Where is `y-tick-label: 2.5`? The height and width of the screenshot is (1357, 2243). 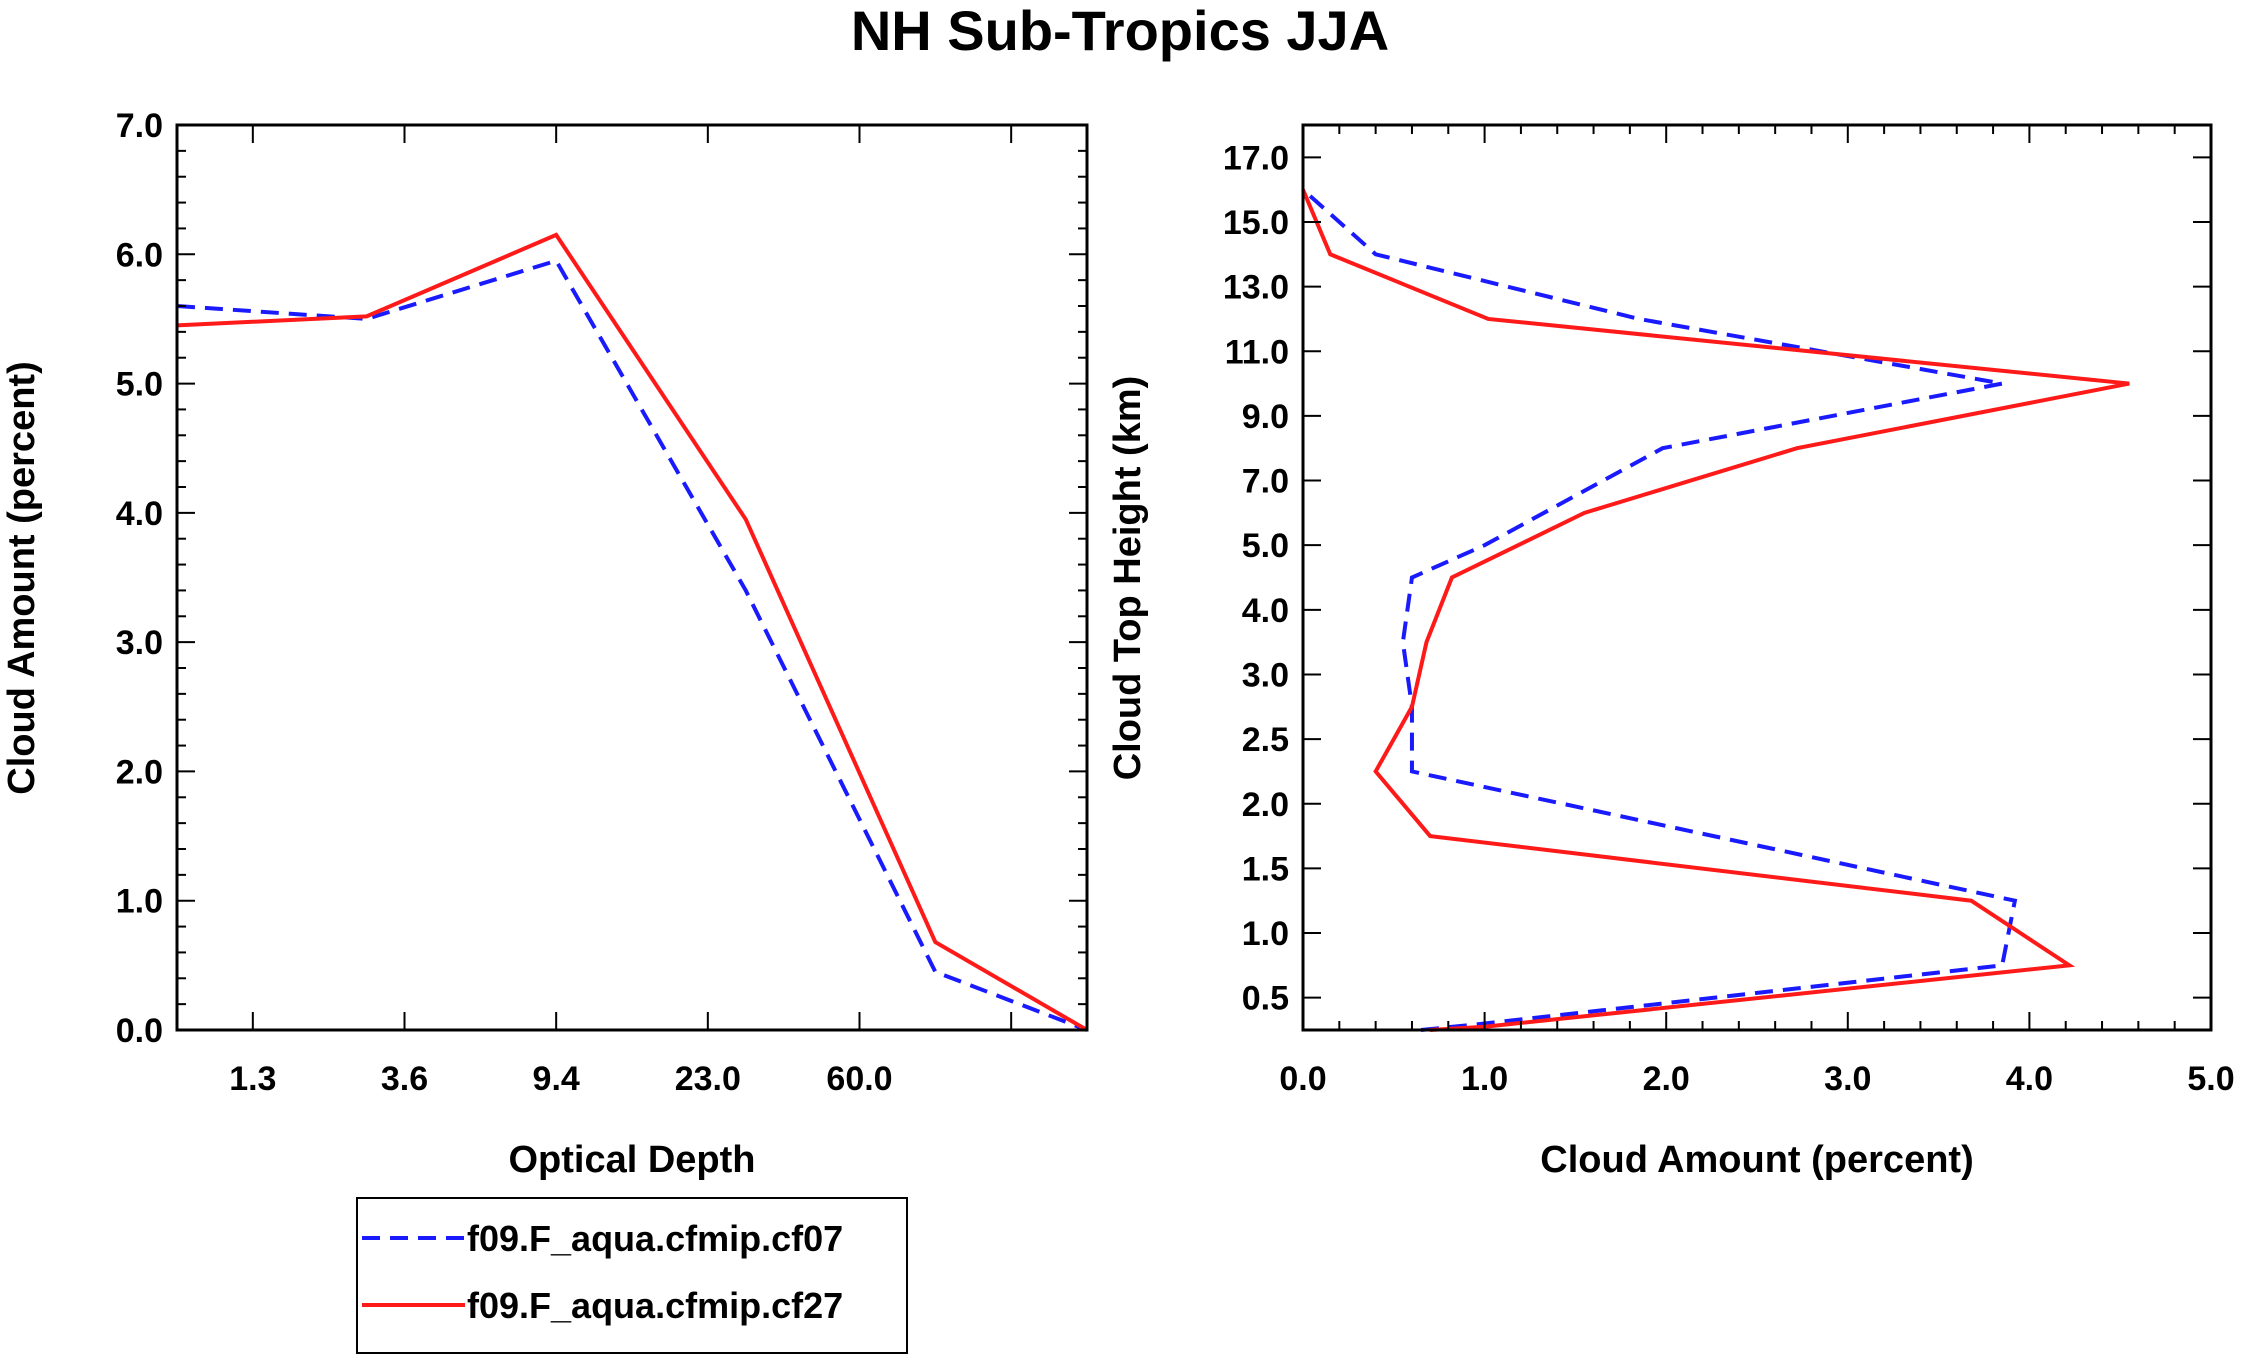
y-tick-label: 2.5 is located at coordinates (1265, 740).